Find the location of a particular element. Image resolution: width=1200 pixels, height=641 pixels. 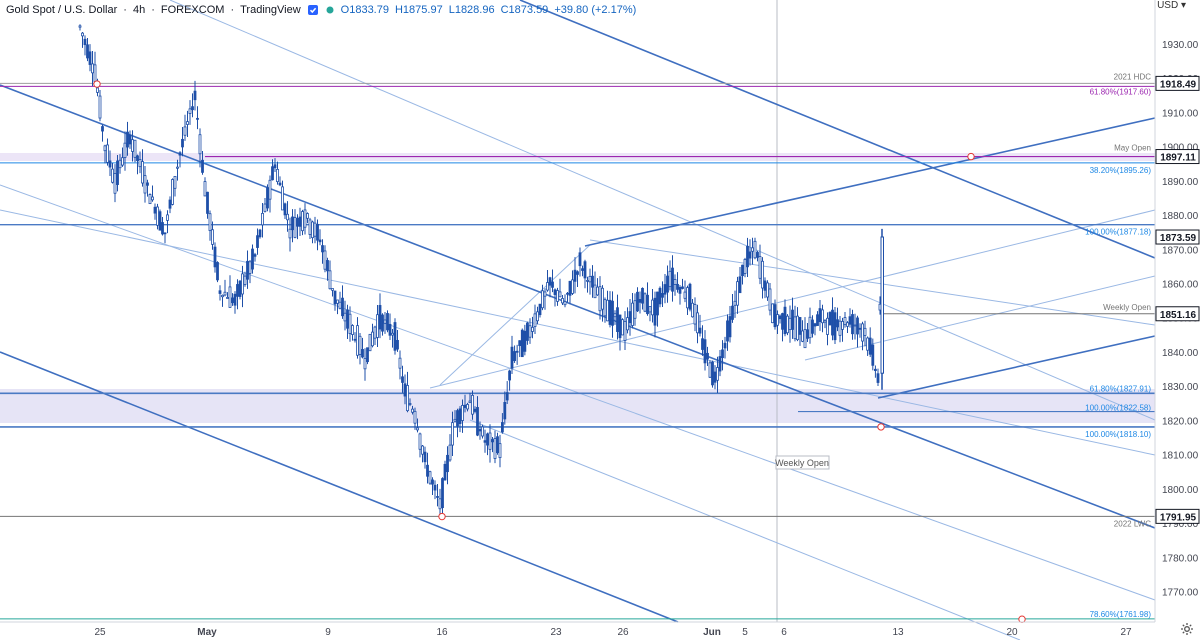

price-tick-label: 1930.00 is located at coordinates (1180, 45).